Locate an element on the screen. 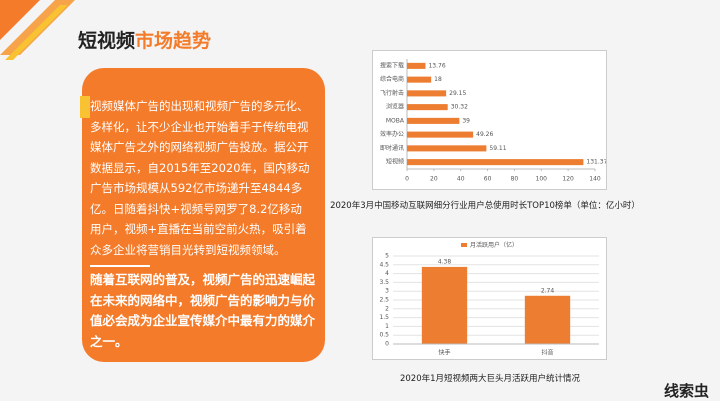 This screenshot has height=401, width=720. x-tick-label: 80 is located at coordinates (515, 179).